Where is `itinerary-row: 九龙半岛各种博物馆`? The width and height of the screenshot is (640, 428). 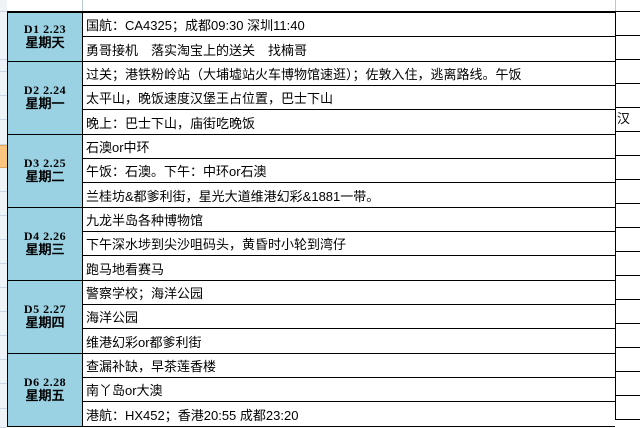
itinerary-row: 九龙半岛各种博物馆 is located at coordinates (349, 220).